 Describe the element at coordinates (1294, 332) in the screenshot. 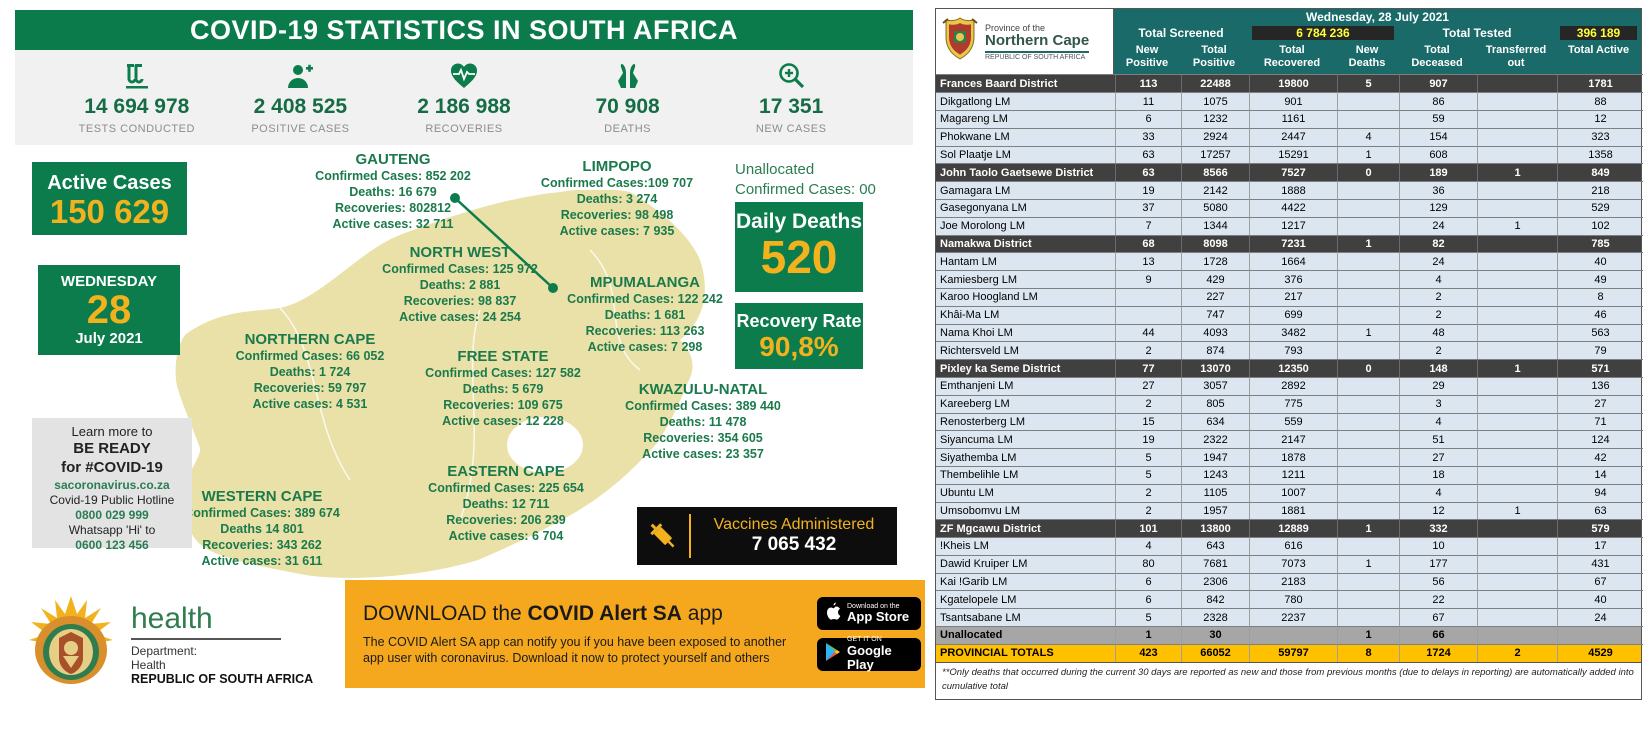

I see `row-value: 3482` at that location.